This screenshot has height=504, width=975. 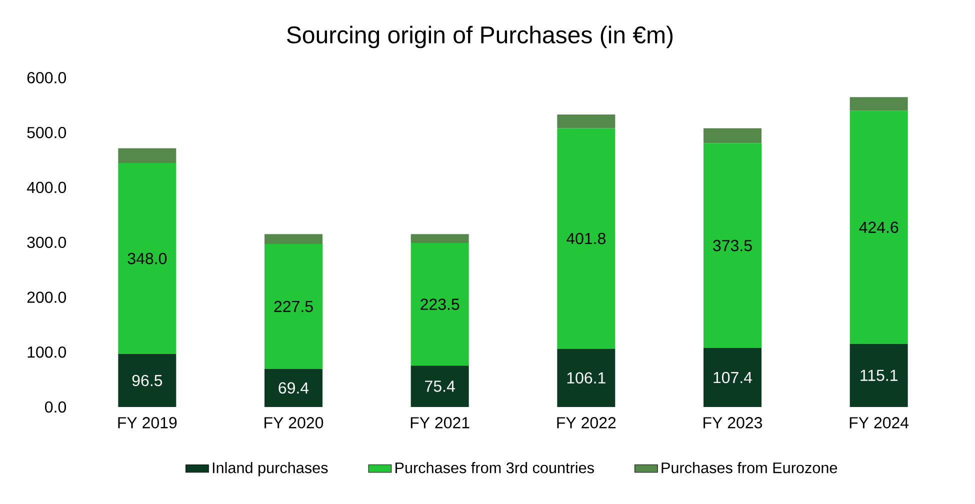 I want to click on y-tick-label: 600.0, so click(x=46, y=78).